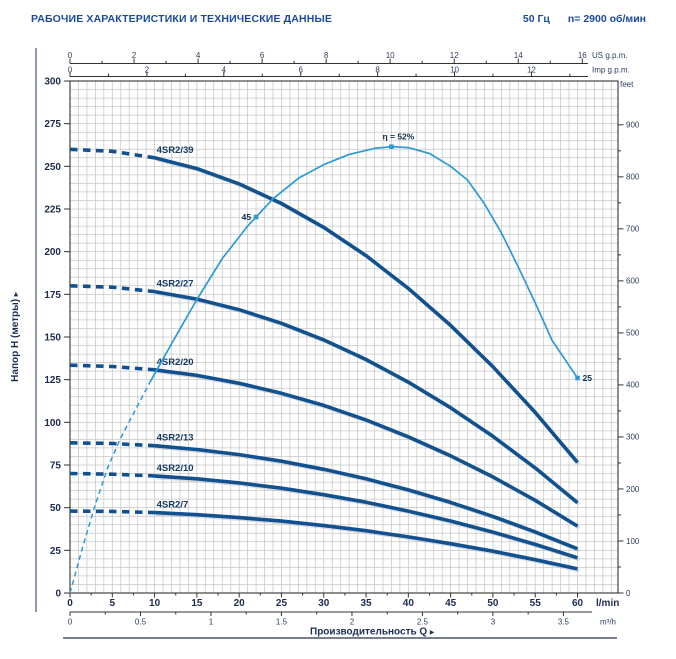 This screenshot has width=676, height=659. I want to click on efficiency-dashed-segment, so click(110, 487).